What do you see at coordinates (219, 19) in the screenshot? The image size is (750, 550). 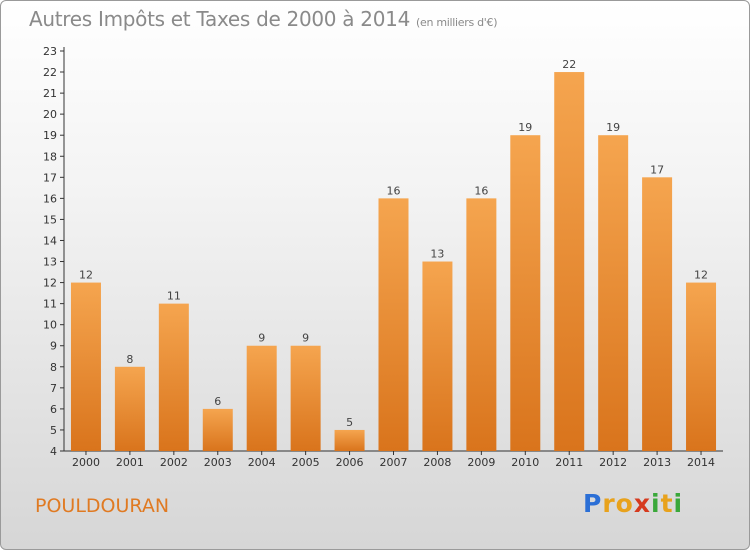 I see `chart-title-text: Autres Impôts et Taxes de 2000 à 2014` at bounding box center [219, 19].